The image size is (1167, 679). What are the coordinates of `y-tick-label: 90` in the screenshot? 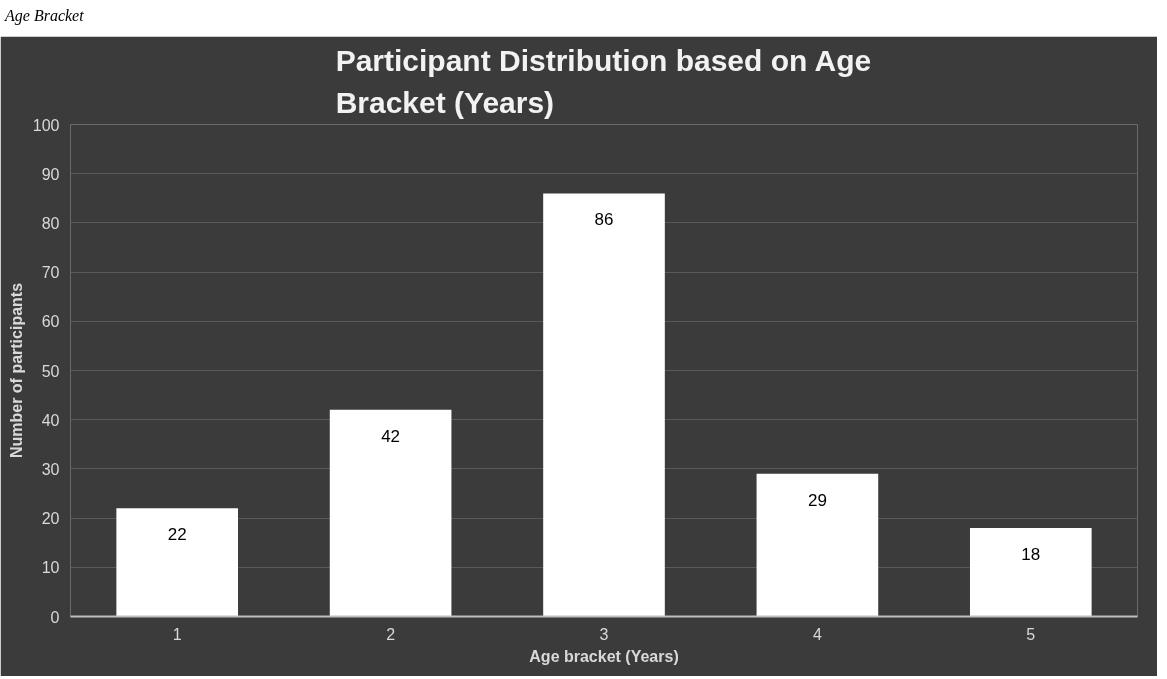 It's located at (50, 174).